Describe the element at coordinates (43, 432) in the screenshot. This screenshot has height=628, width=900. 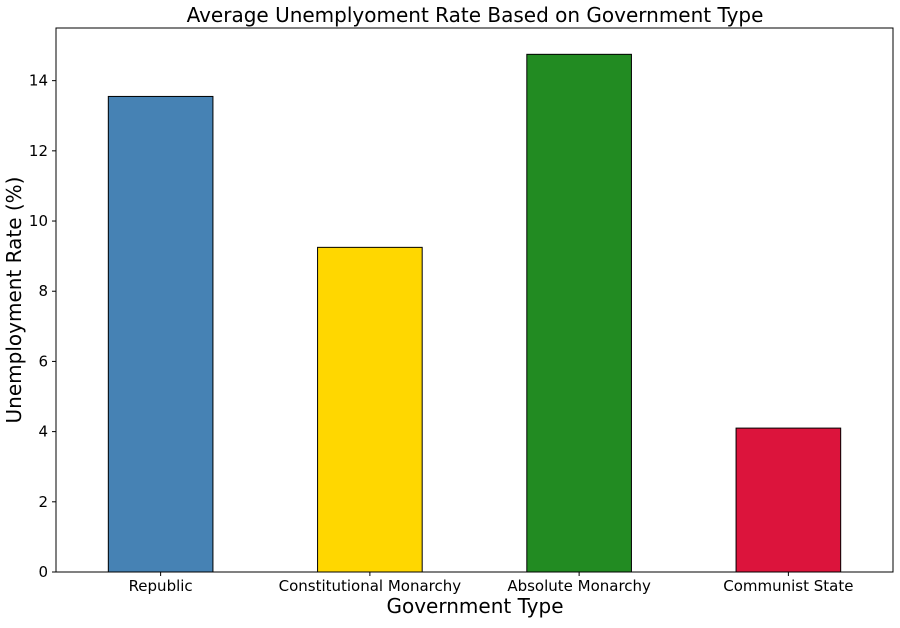
I see `y-tick-label: 4` at that location.